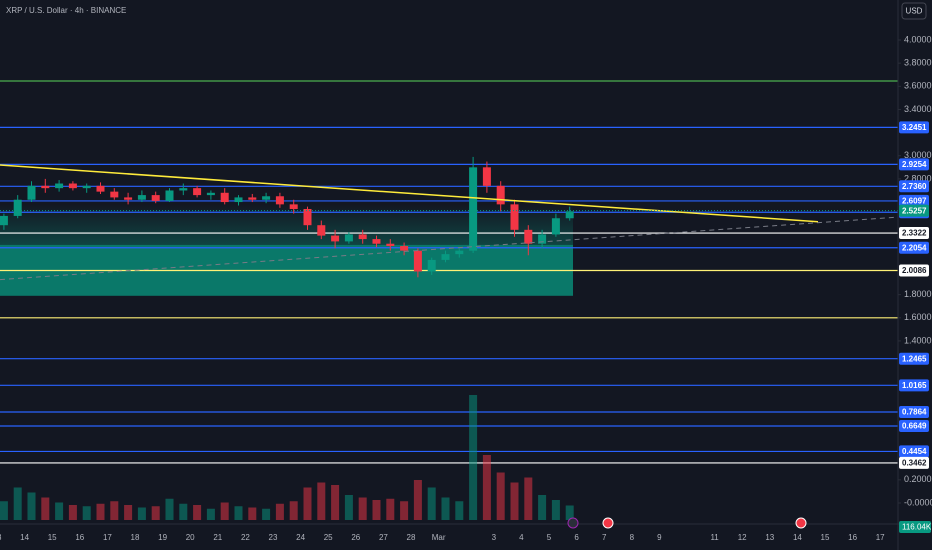  I want to click on level-label: 1.2465, so click(914, 358).